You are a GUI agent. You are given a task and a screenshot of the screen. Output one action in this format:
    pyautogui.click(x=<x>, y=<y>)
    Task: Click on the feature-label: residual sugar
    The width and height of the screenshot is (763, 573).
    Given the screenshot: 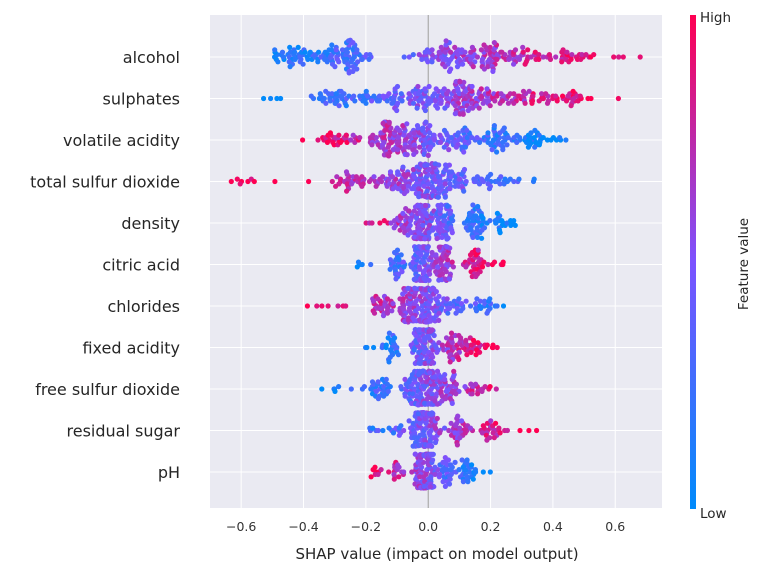 What is the action you would take?
    pyautogui.click(x=124, y=431)
    